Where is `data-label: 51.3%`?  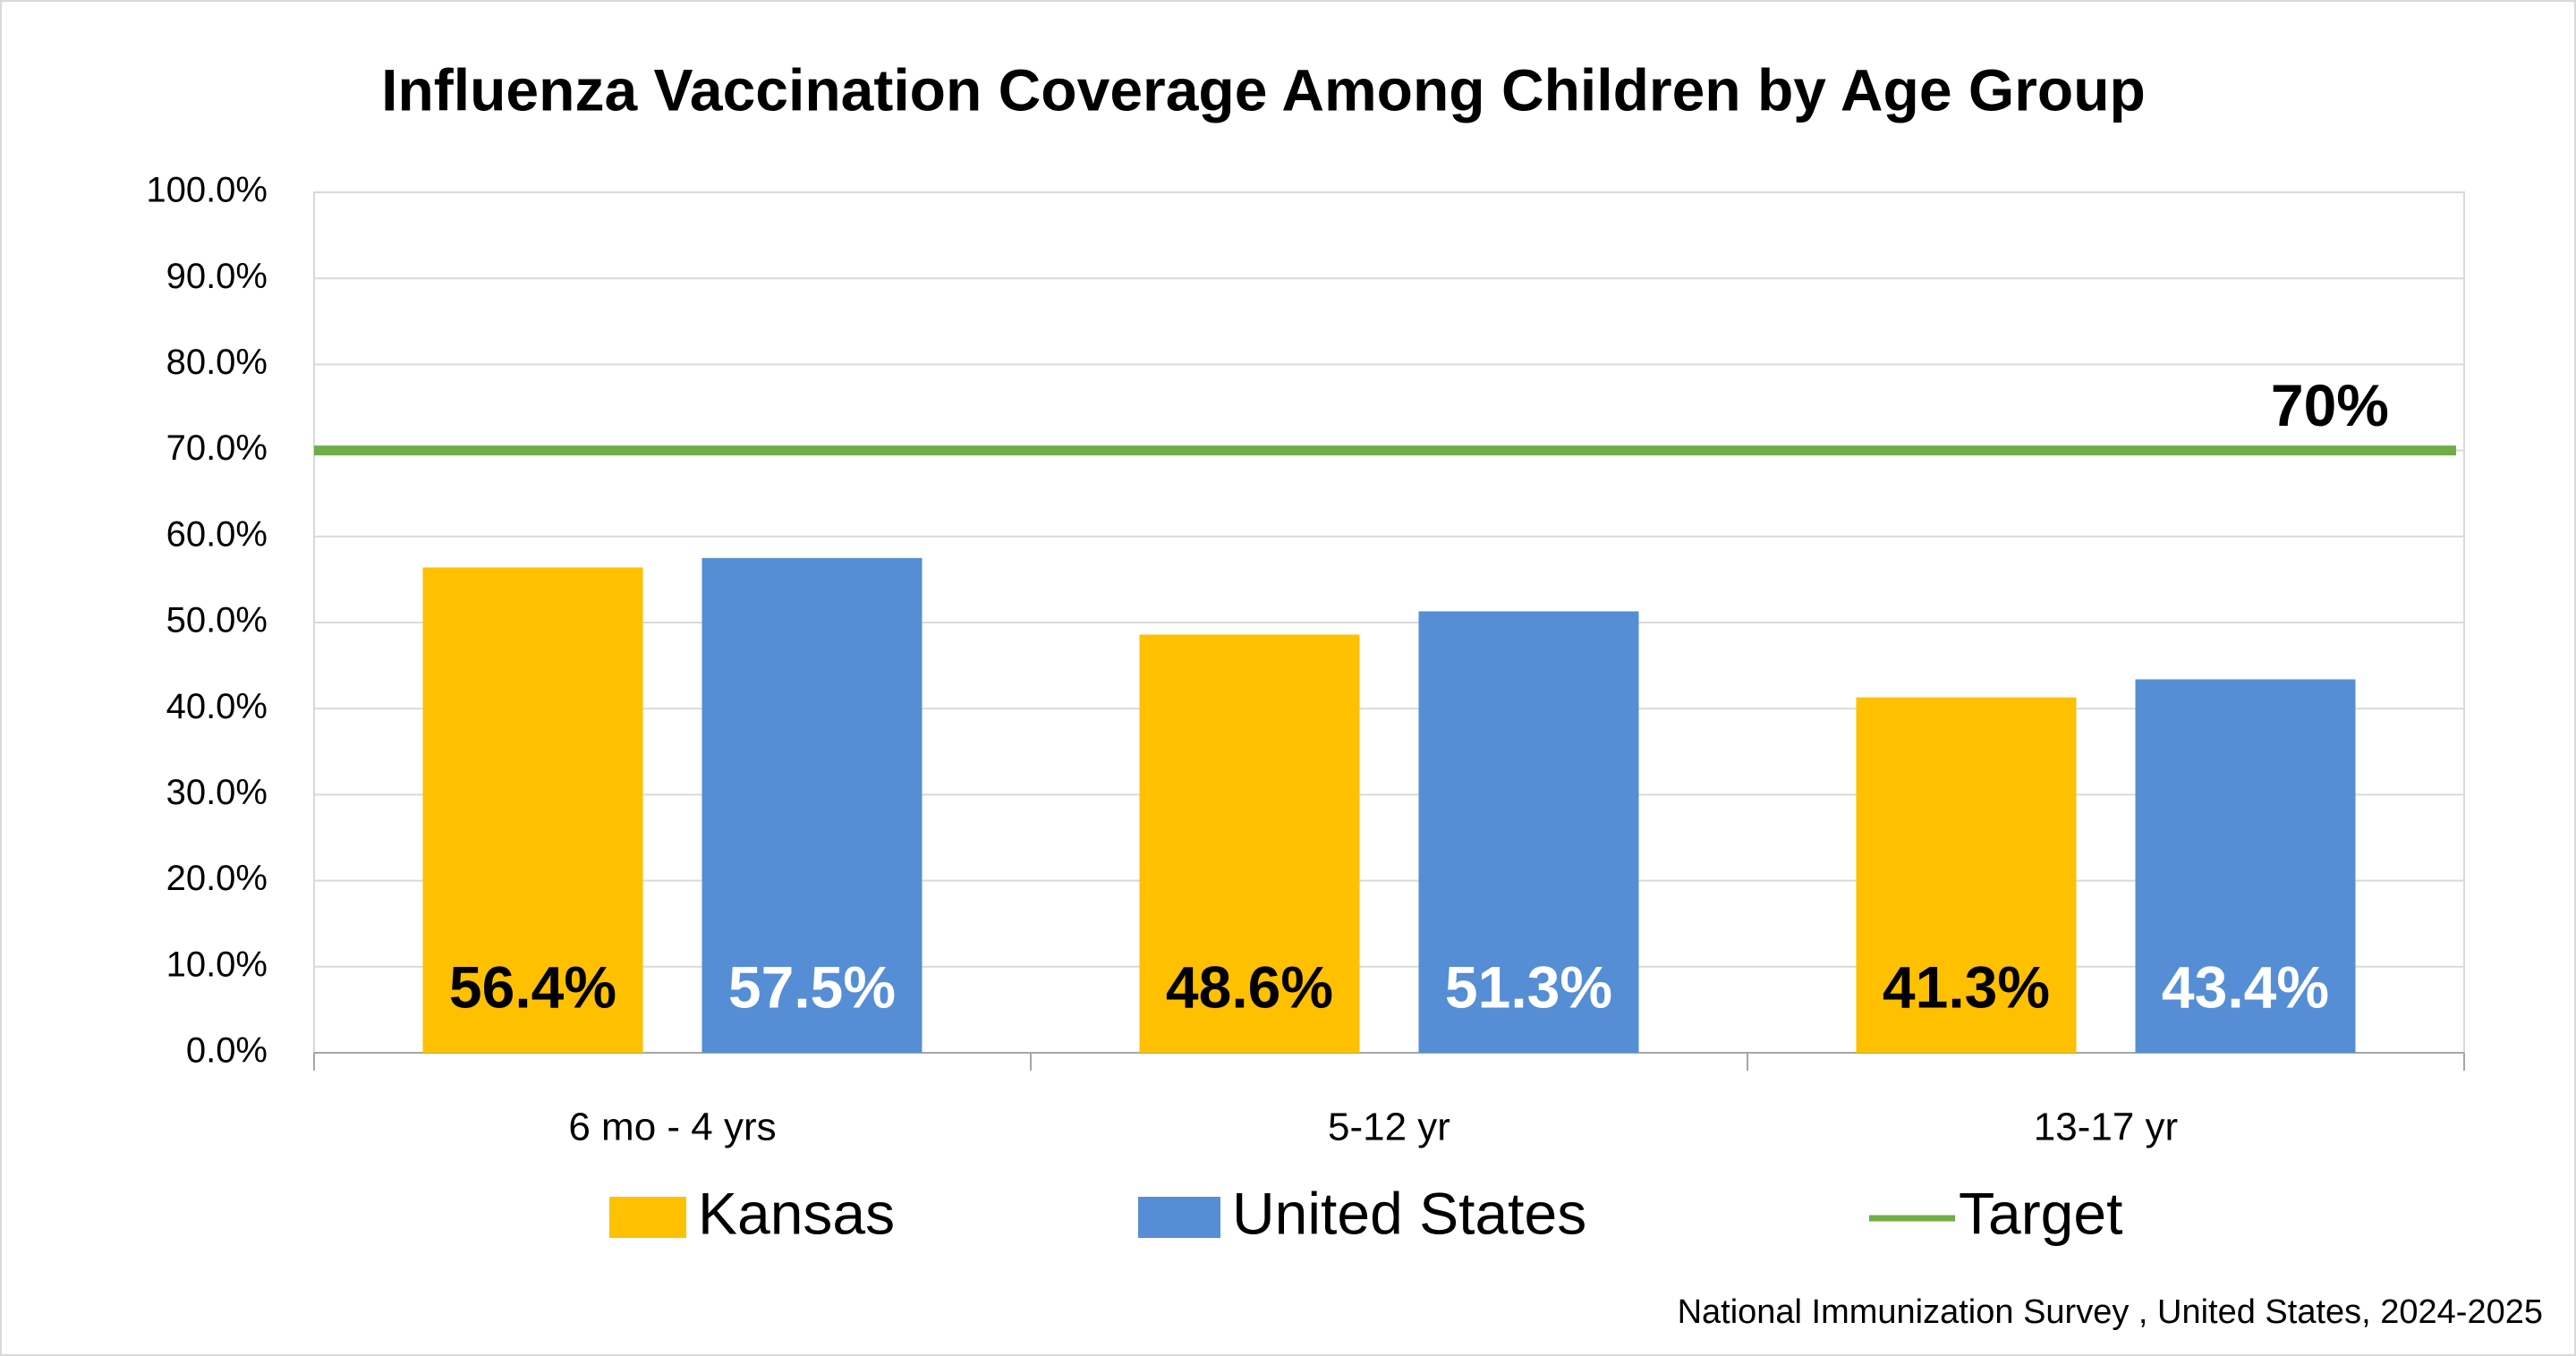
data-label: 51.3% is located at coordinates (1528, 986).